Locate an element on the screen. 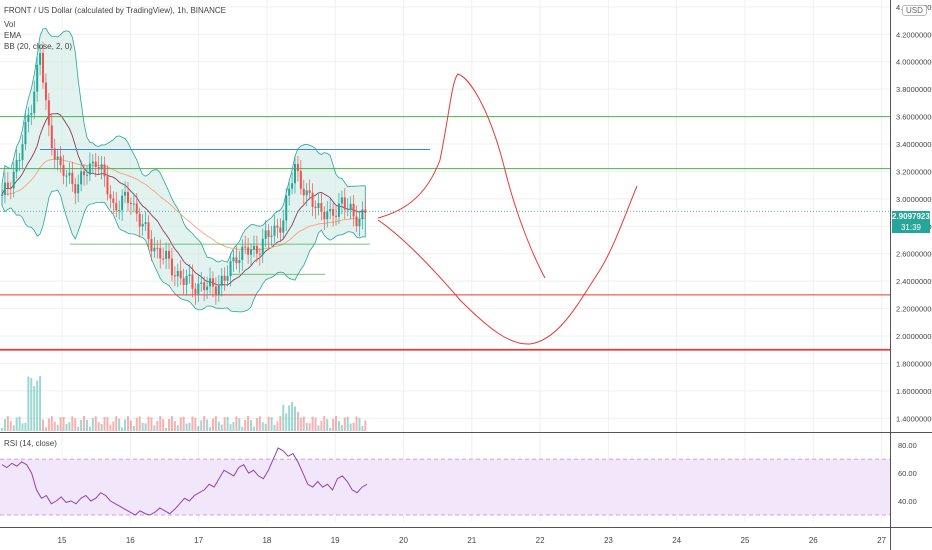 This screenshot has height=550, width=932. currency-badge: USD is located at coordinates (914, 10).